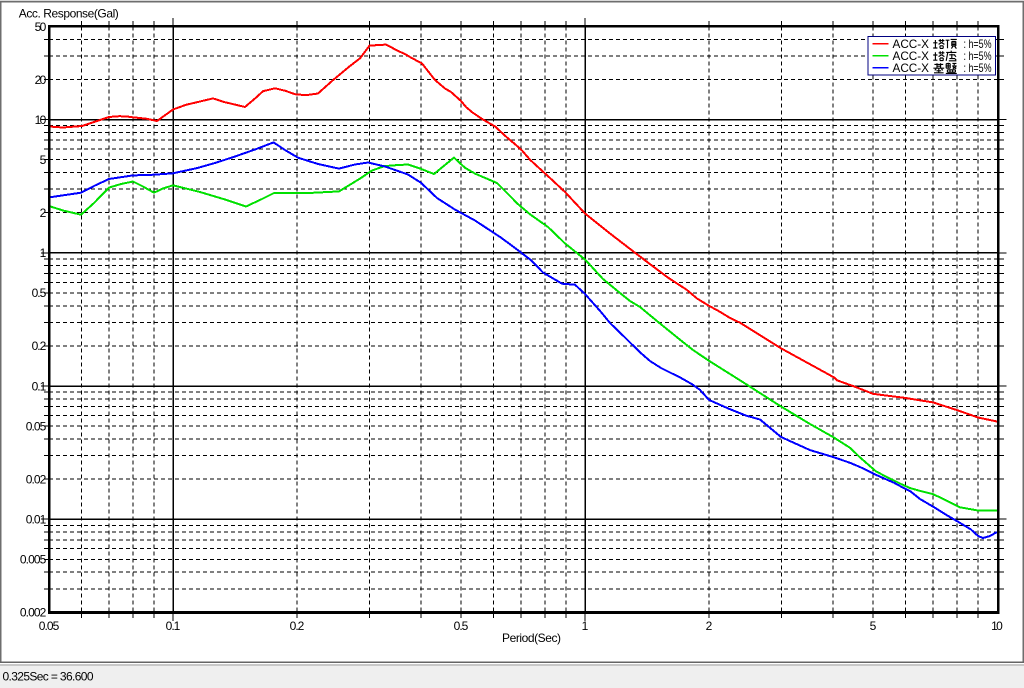  Describe the element at coordinates (531, 638) in the screenshot. I see `svg-text: Period(Sec)` at that location.